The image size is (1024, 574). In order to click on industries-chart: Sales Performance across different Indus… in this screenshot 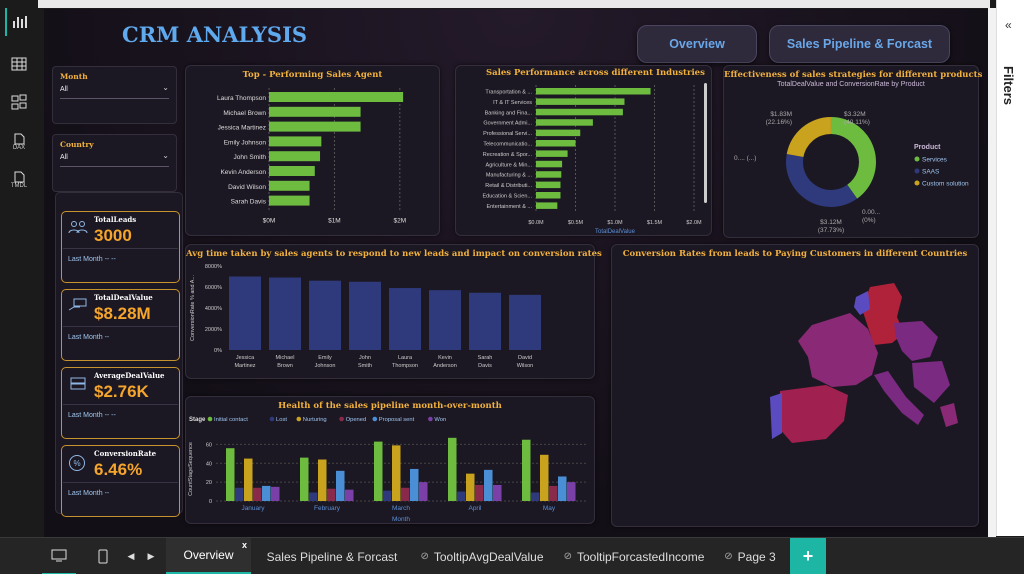, I will do `click(583, 150)`.